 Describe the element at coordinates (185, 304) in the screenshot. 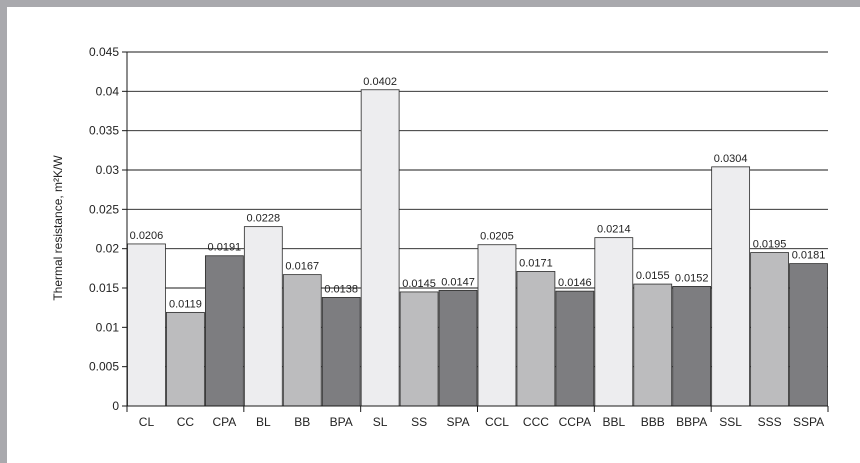

I see `data-label: 0.0119` at that location.